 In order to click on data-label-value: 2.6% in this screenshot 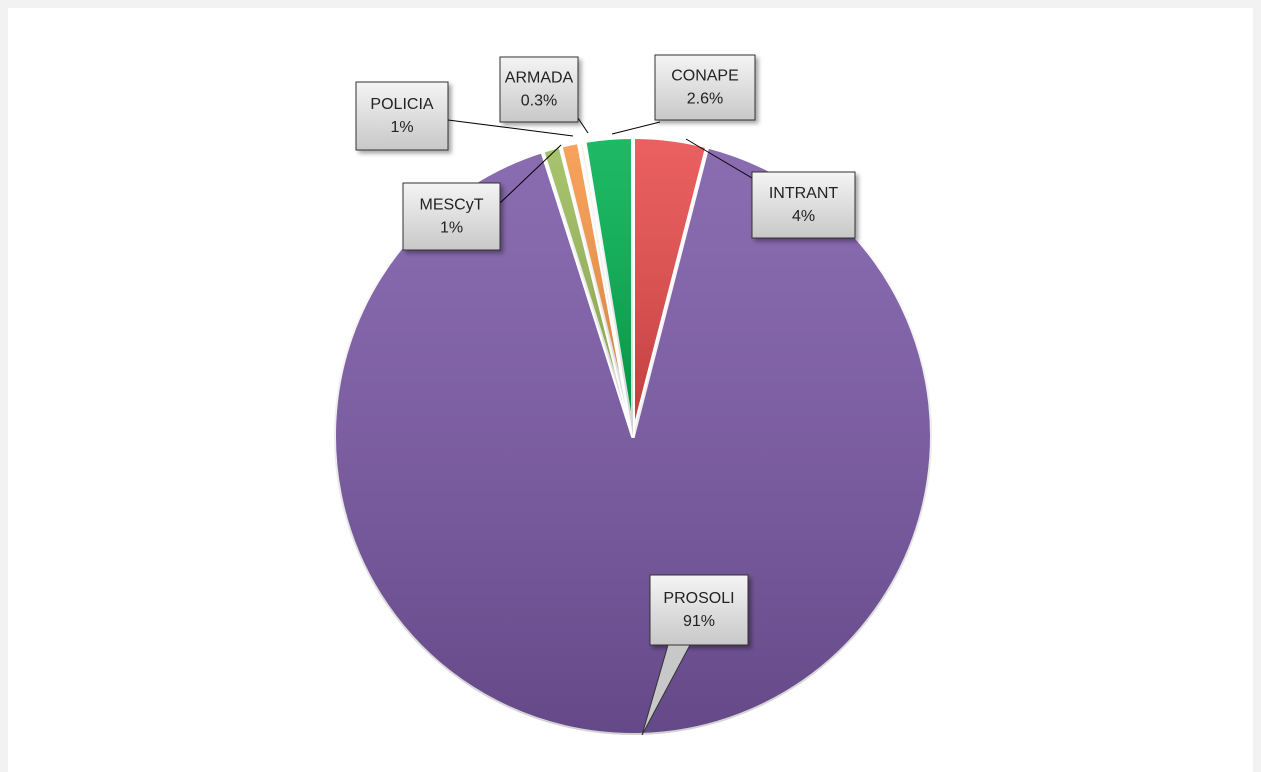, I will do `click(705, 99)`.